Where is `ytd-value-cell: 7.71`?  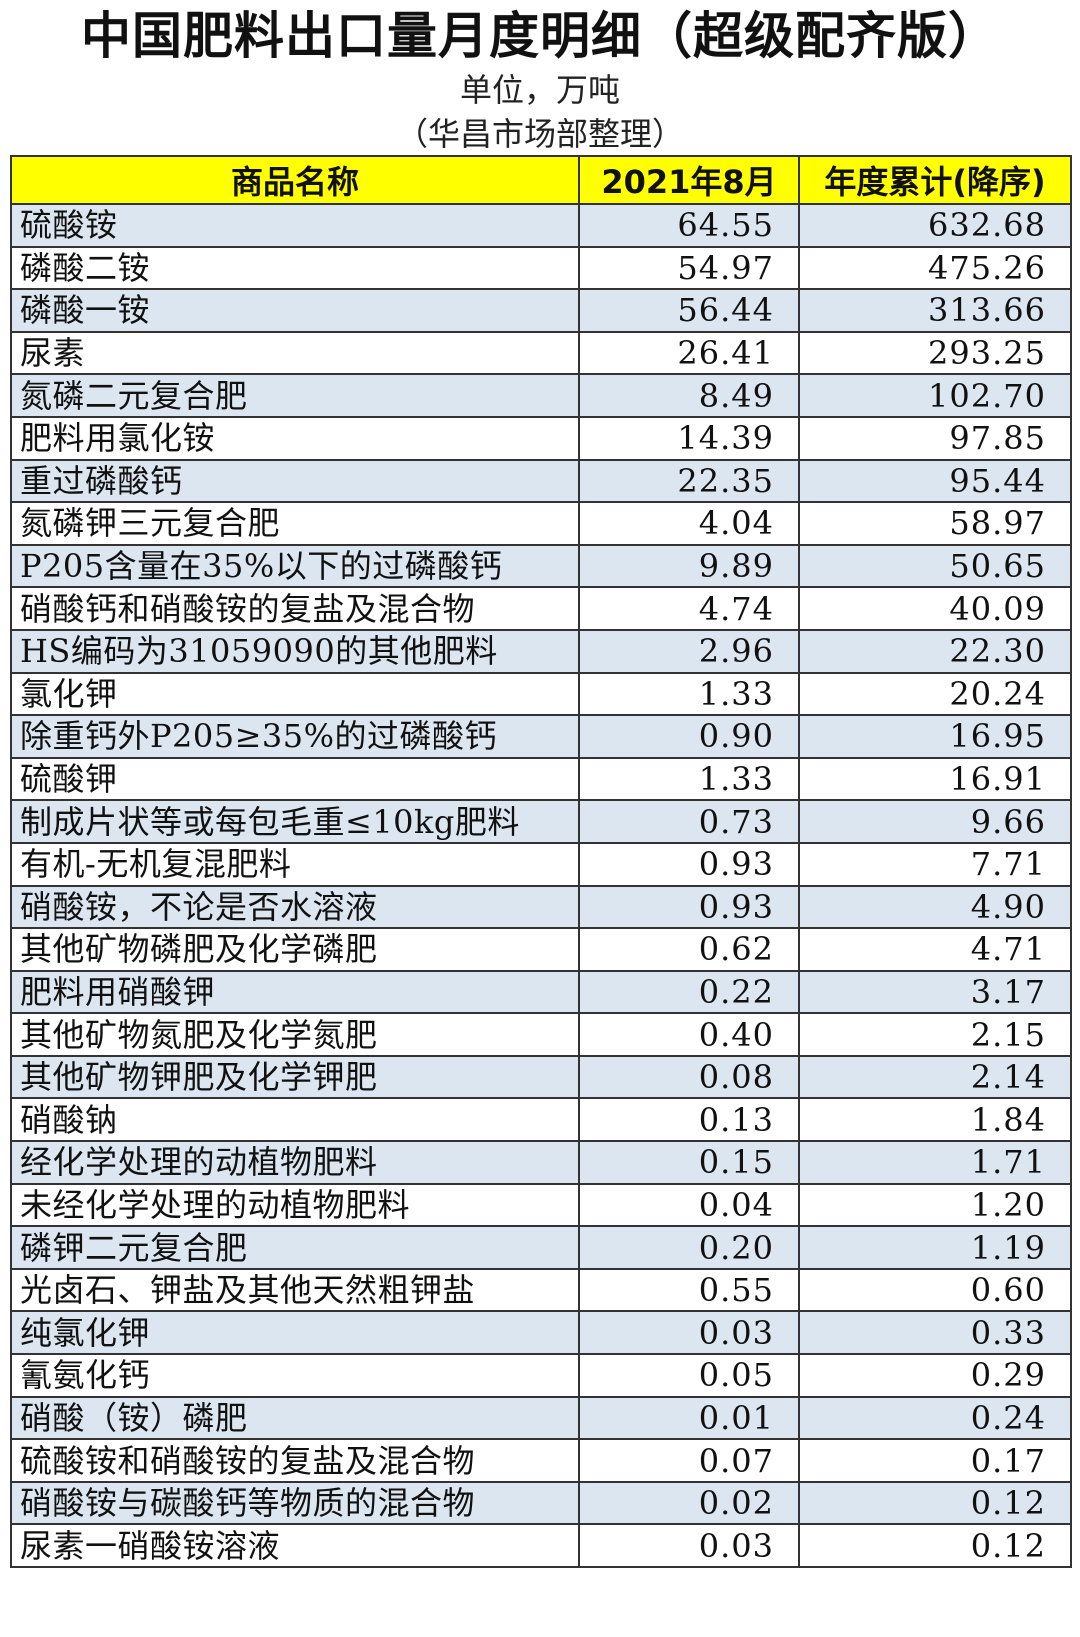
ytd-value-cell: 7.71 is located at coordinates (935, 864).